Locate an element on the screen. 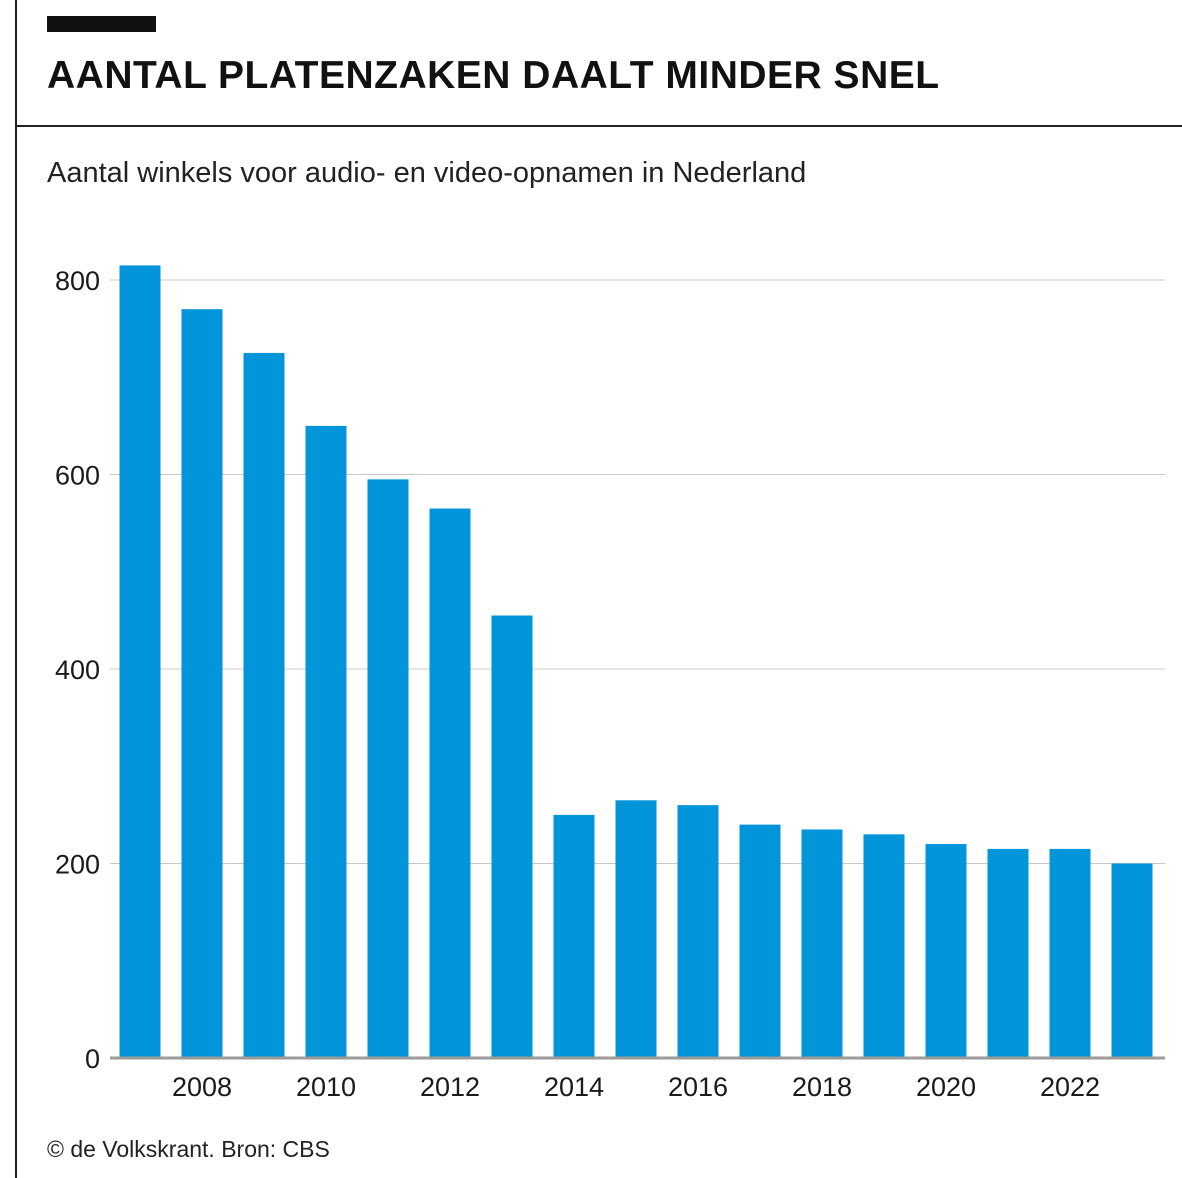  bar-2012 is located at coordinates (450, 783).